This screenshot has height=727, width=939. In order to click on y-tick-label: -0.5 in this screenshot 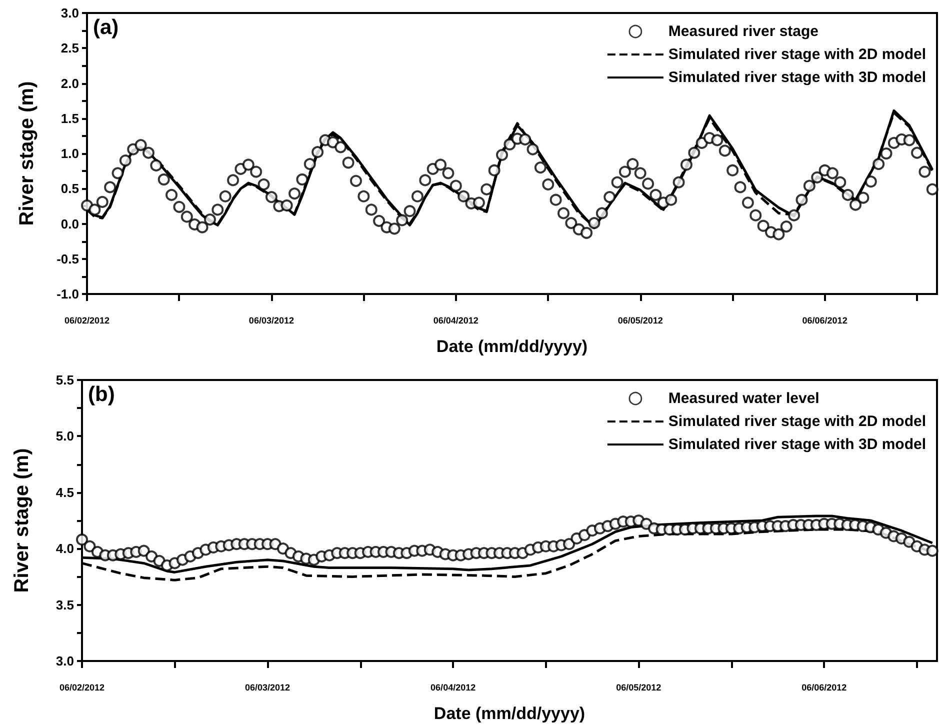, I will do `click(67, 258)`.